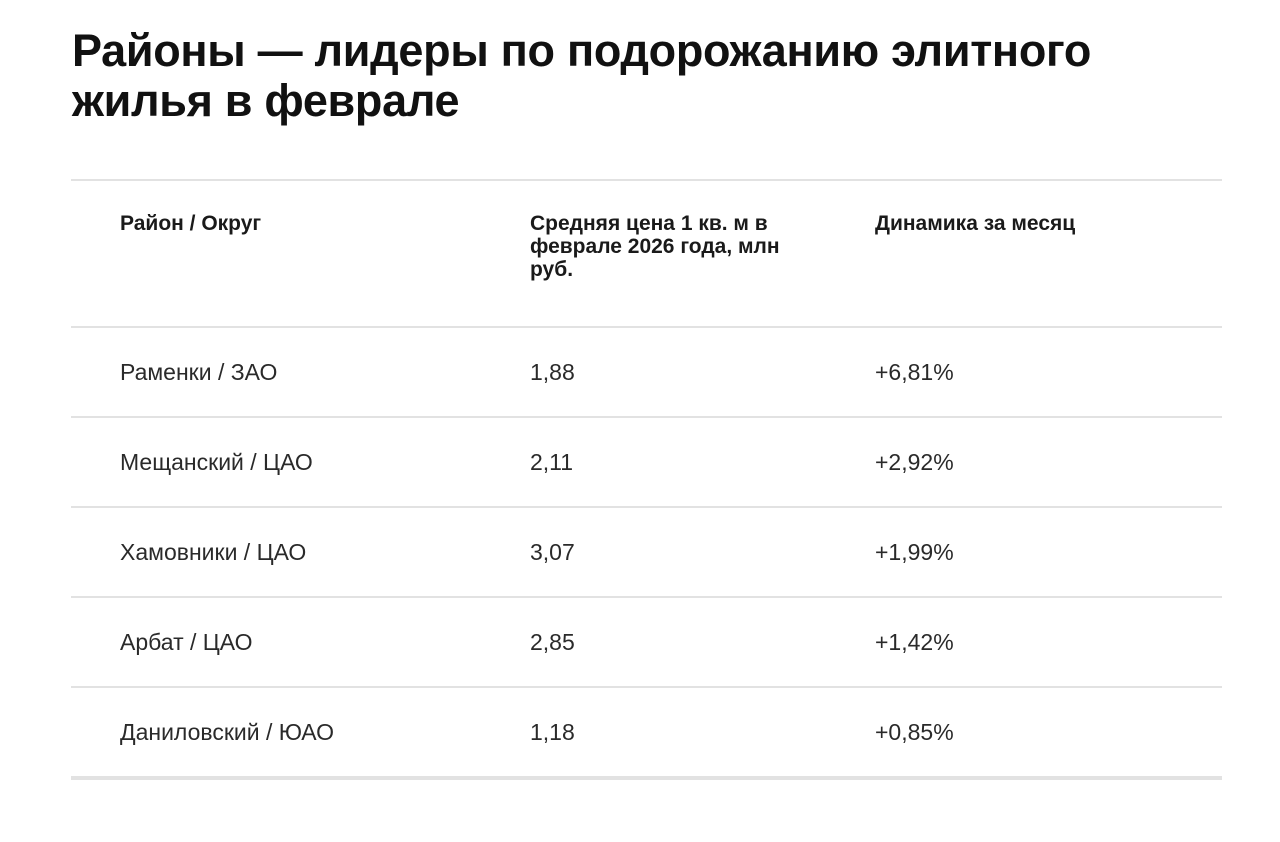 The height and width of the screenshot is (842, 1280). I want to click on table-row: Даниловский / ЮАО 1,18 +0,85%, so click(646, 731).